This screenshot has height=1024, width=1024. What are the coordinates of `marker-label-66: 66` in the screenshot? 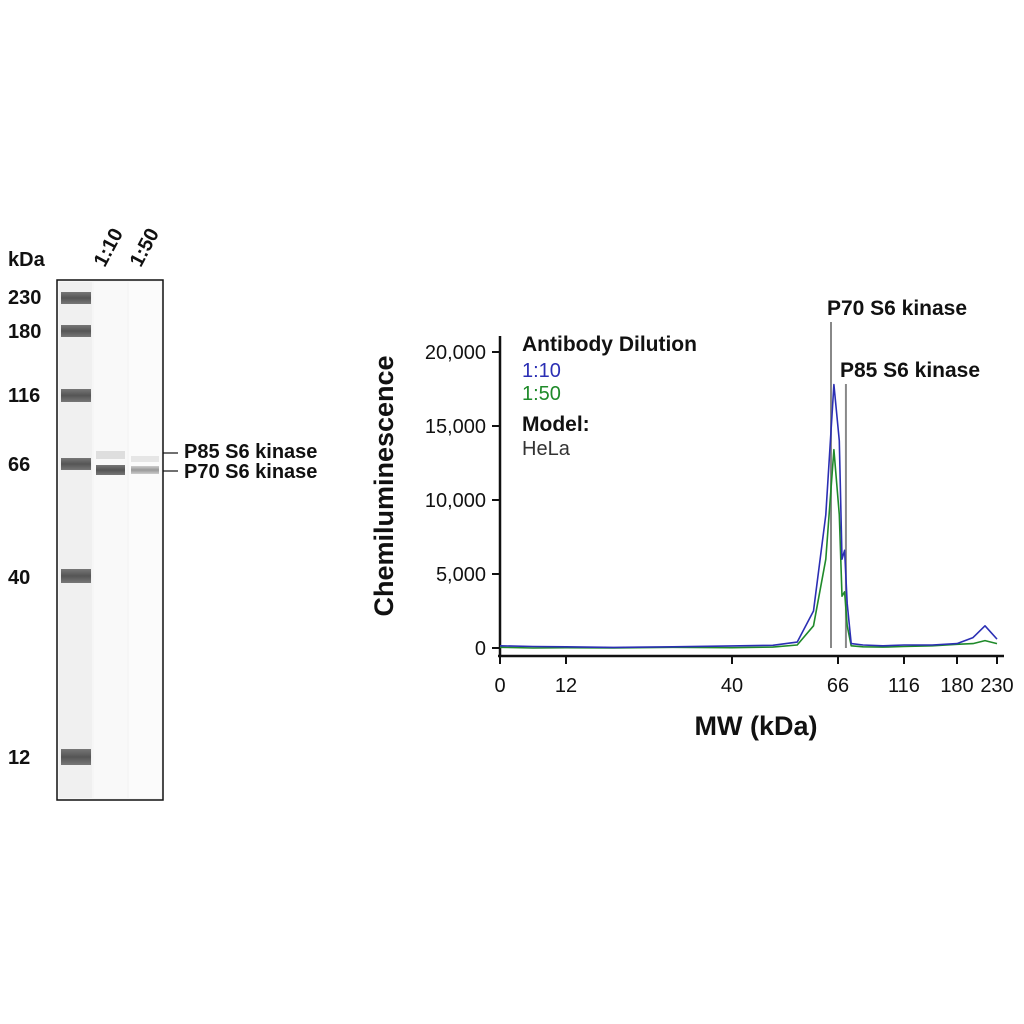 It's located at (19, 465).